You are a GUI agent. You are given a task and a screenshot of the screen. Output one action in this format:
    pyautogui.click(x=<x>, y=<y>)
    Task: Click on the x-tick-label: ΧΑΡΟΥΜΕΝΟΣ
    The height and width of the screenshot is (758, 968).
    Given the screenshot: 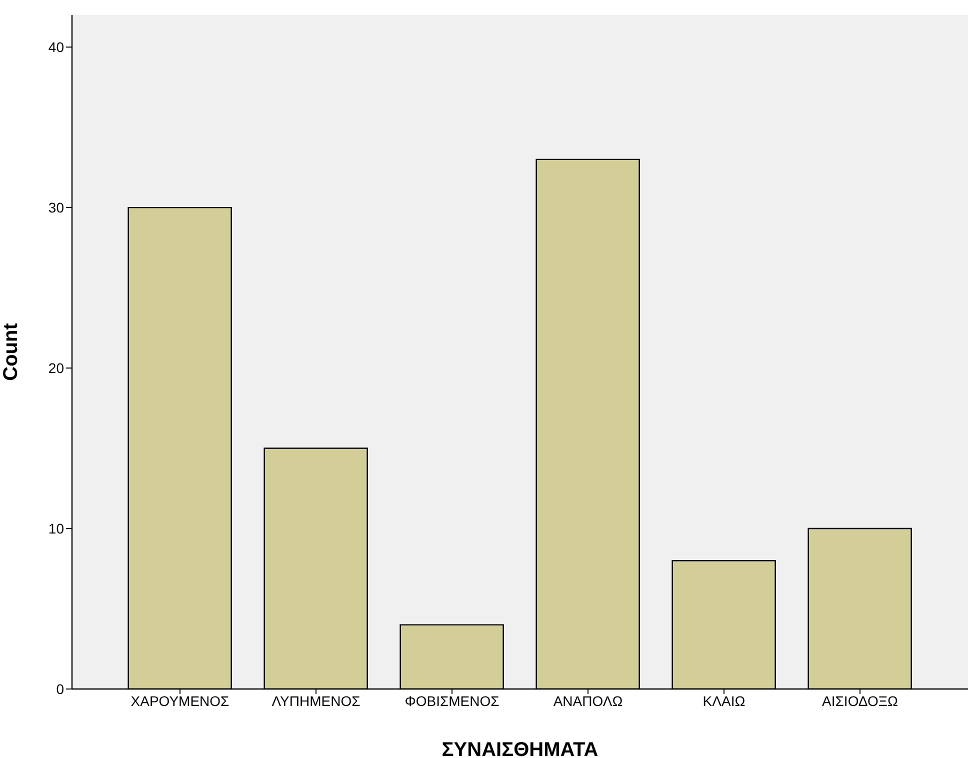 What is the action you would take?
    pyautogui.click(x=180, y=700)
    